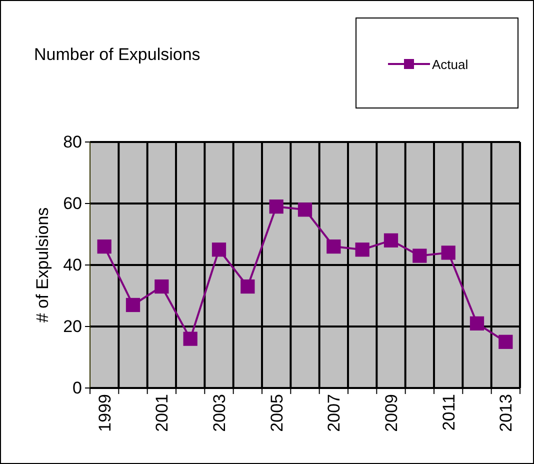 Image resolution: width=534 pixels, height=464 pixels. I want to click on x-tick-label: 2007, so click(334, 413).